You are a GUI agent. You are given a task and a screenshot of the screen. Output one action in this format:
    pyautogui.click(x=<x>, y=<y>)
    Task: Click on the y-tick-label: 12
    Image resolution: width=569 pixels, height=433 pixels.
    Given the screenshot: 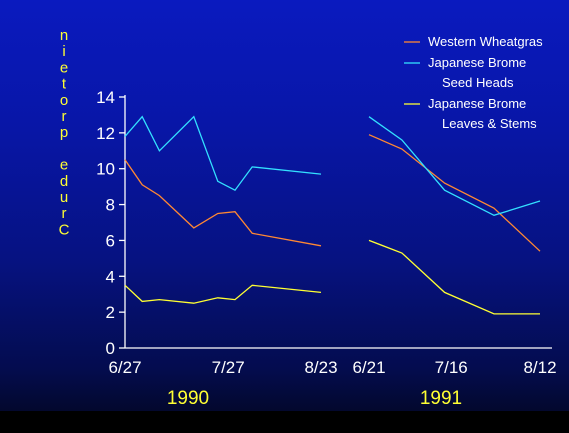 What is the action you would take?
    pyautogui.click(x=105, y=133)
    